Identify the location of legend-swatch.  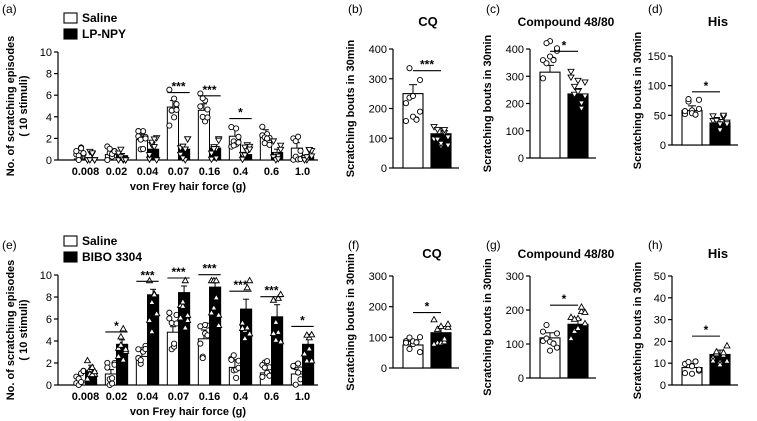
(70, 18).